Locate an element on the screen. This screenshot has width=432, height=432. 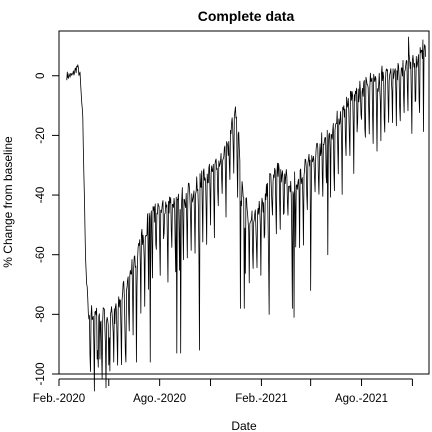
y-tick-label: -80 is located at coordinates (41, 314).